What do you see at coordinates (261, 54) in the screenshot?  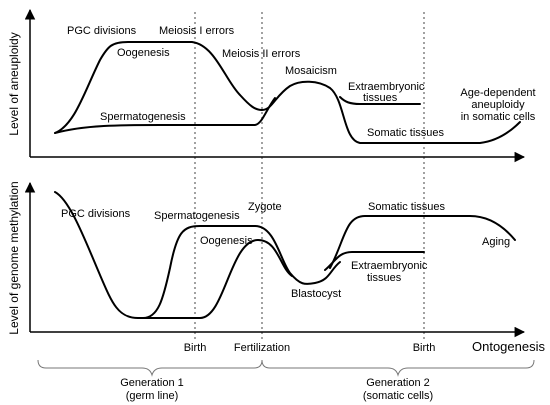 I see `top-meiosis-ii-label: Meiosis II errors` at bounding box center [261, 54].